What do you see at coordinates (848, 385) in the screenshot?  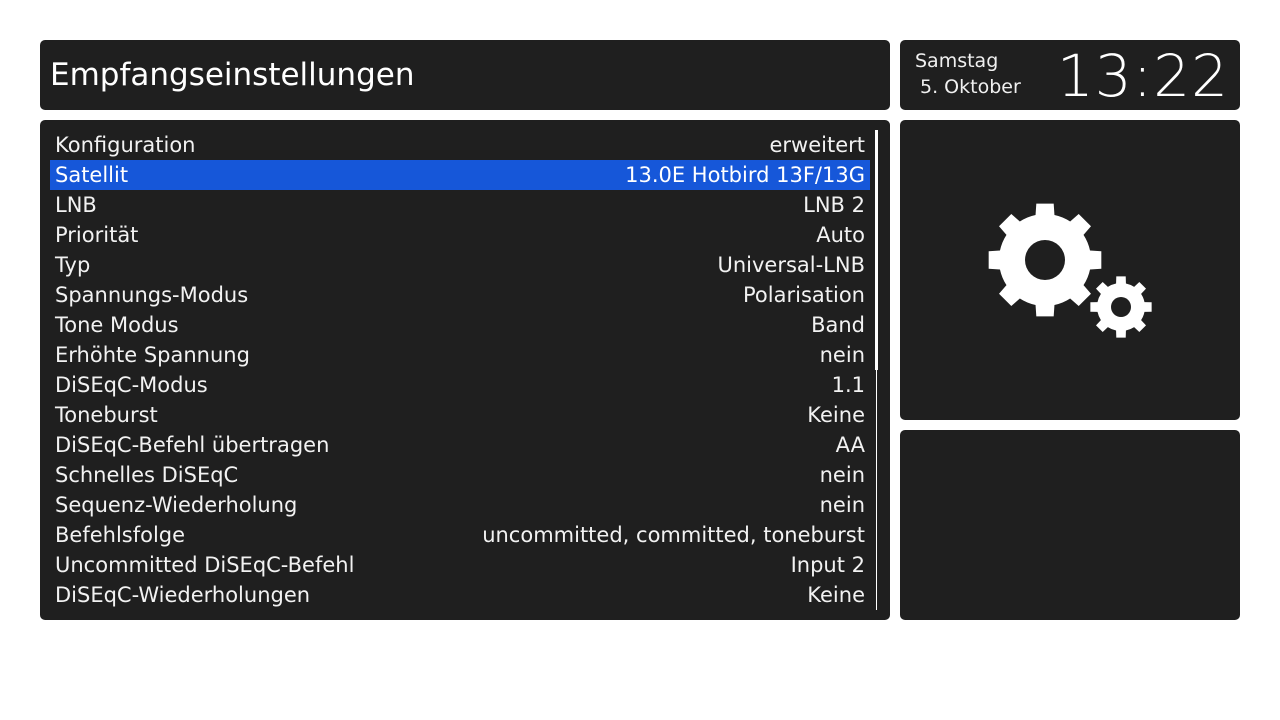 I see `setting-value: 1.1` at bounding box center [848, 385].